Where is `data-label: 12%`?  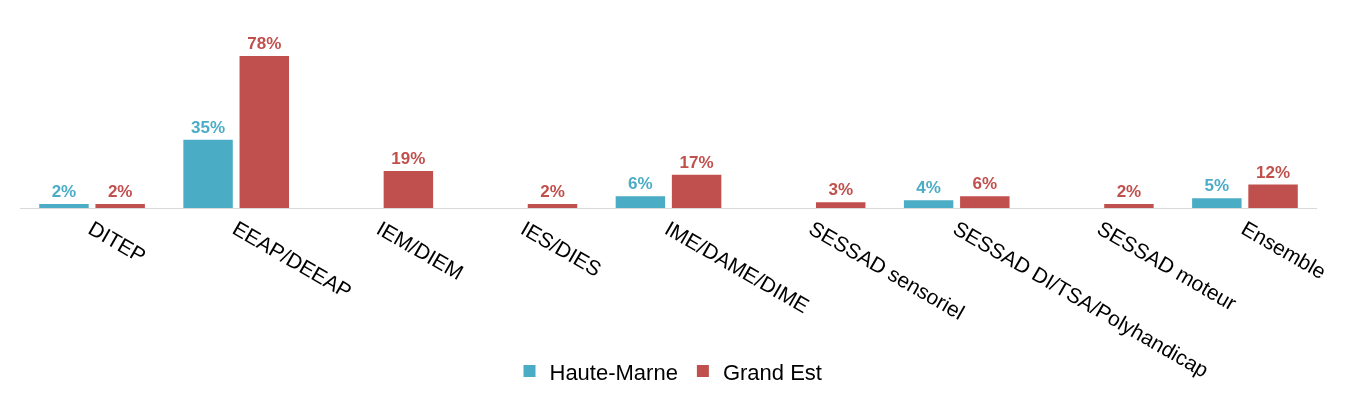 data-label: 12% is located at coordinates (1273, 172).